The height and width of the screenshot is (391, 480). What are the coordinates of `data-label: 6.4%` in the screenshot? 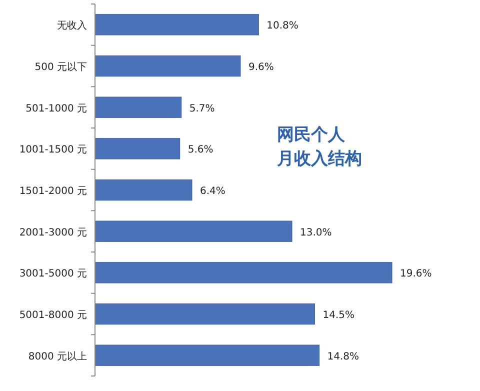 It's located at (213, 191).